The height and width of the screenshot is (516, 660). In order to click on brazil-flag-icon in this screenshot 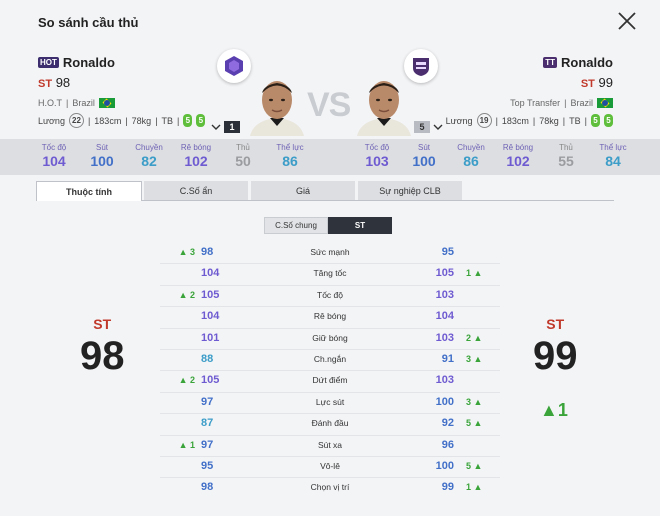, I will do `click(605, 103)`.